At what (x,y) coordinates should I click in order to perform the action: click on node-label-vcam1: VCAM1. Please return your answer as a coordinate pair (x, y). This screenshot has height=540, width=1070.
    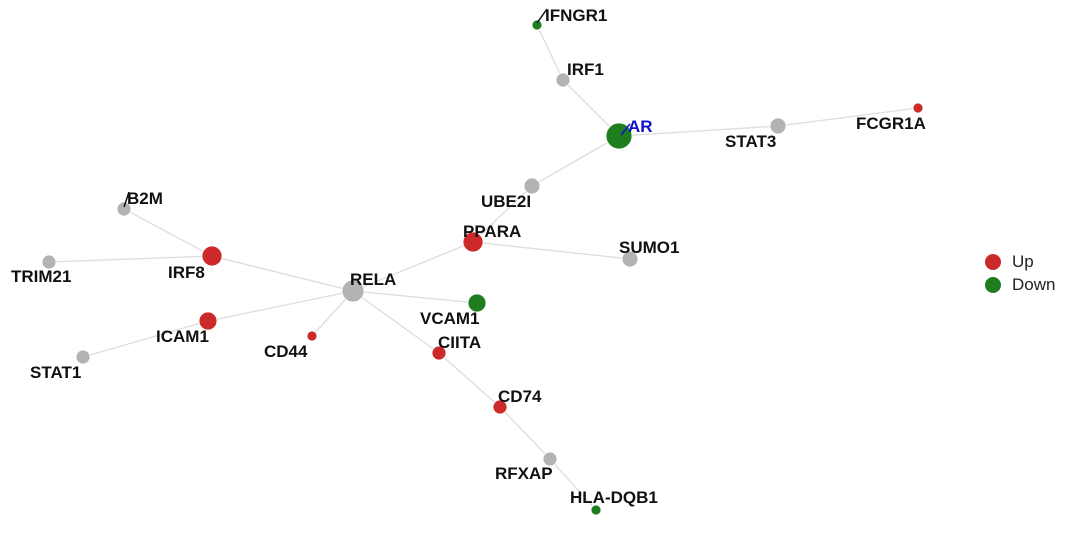
    Looking at the image, I should click on (450, 318).